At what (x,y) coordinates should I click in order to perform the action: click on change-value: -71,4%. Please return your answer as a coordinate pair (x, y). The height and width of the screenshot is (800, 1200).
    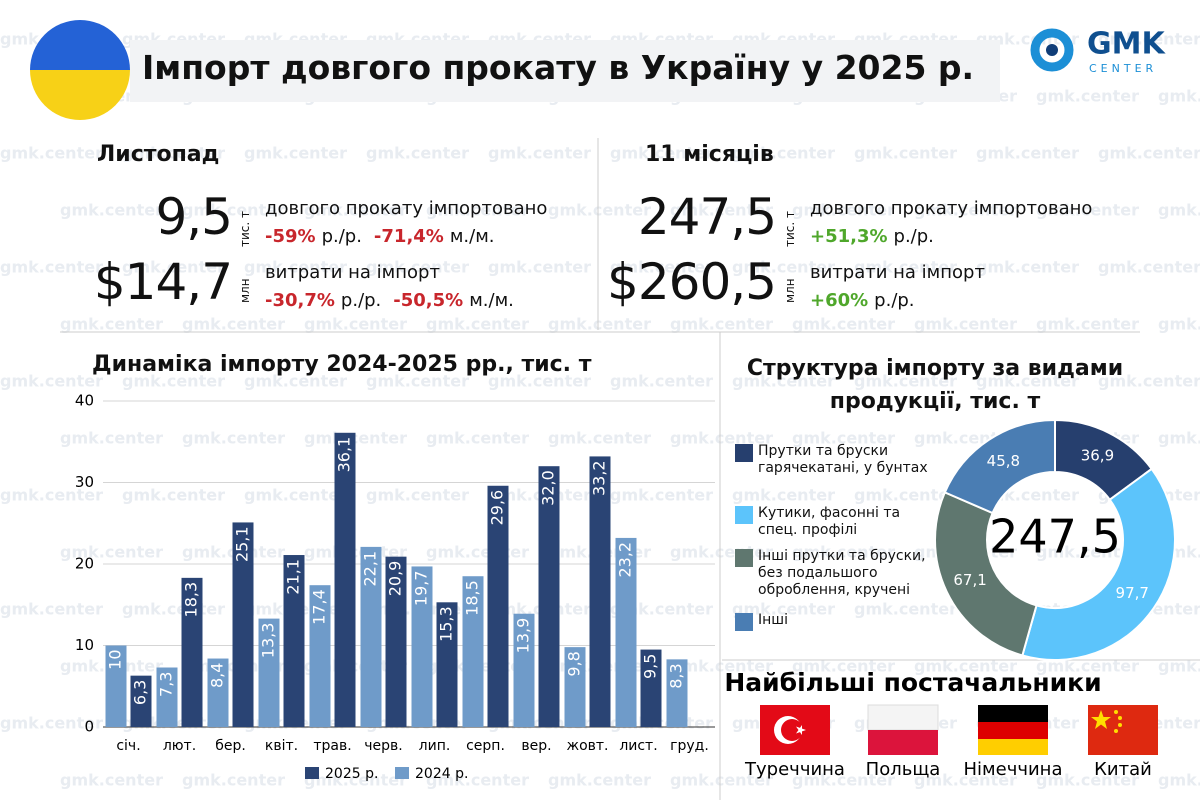
    Looking at the image, I should click on (408, 236).